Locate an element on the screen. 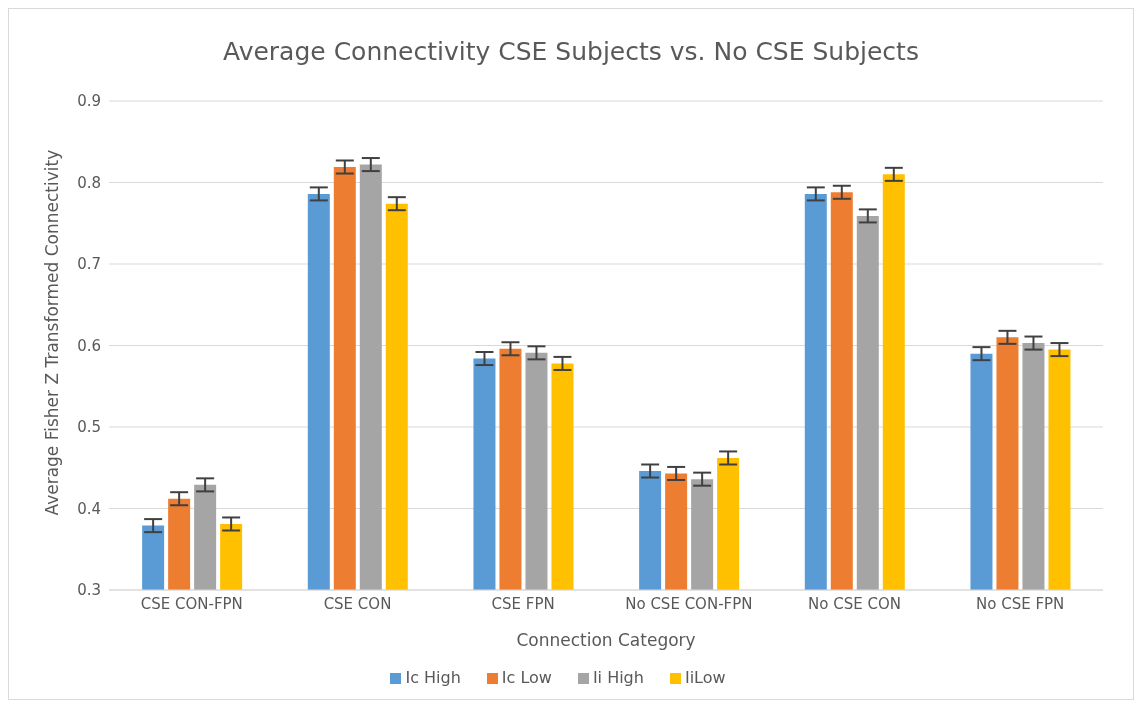 The width and height of the screenshot is (1140, 707). x-tick-label: CSE CON-FPN is located at coordinates (191, 603).